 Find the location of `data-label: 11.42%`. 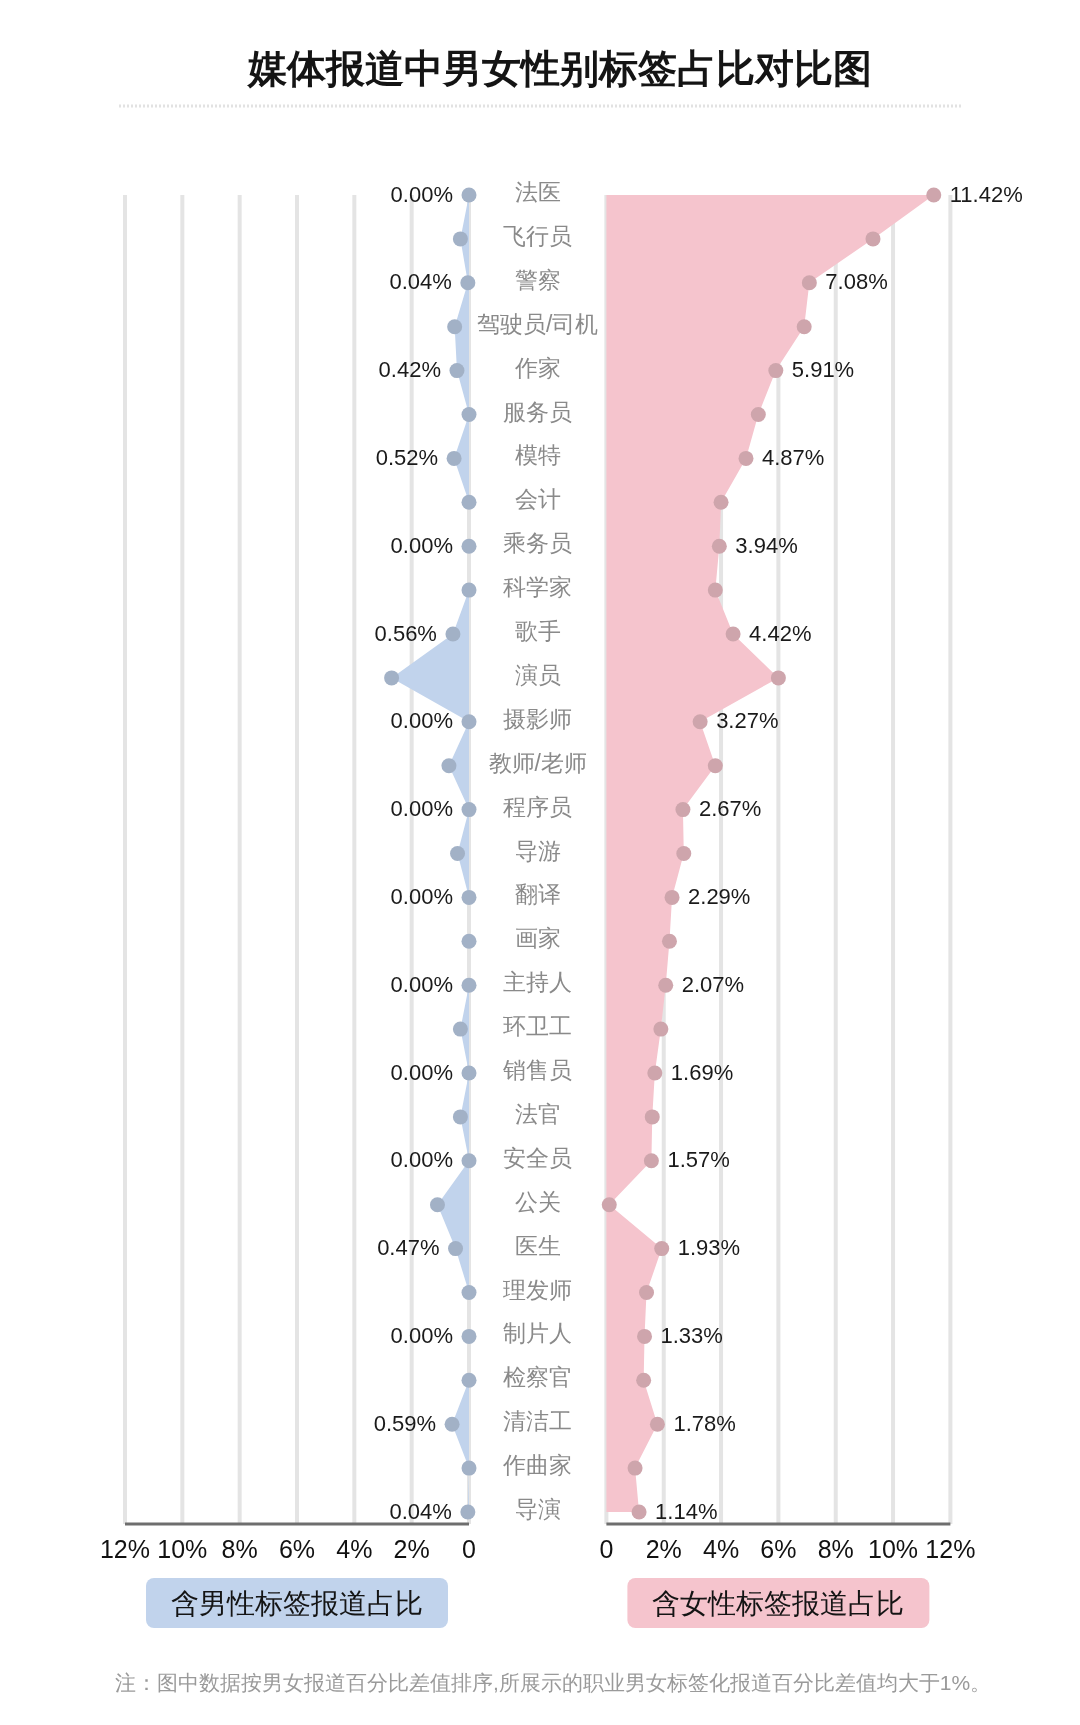

data-label: 11.42% is located at coordinates (986, 194).